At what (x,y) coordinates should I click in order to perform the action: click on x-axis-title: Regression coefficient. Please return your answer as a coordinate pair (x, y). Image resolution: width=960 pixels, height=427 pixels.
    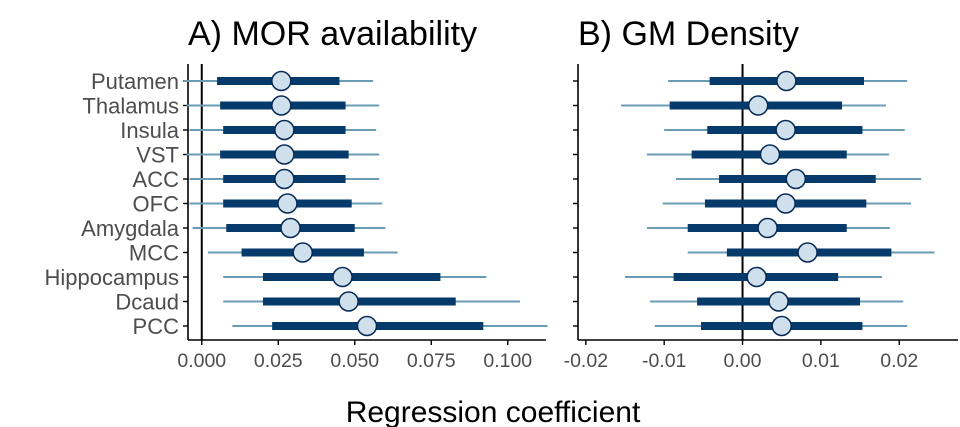
    Looking at the image, I should click on (493, 411).